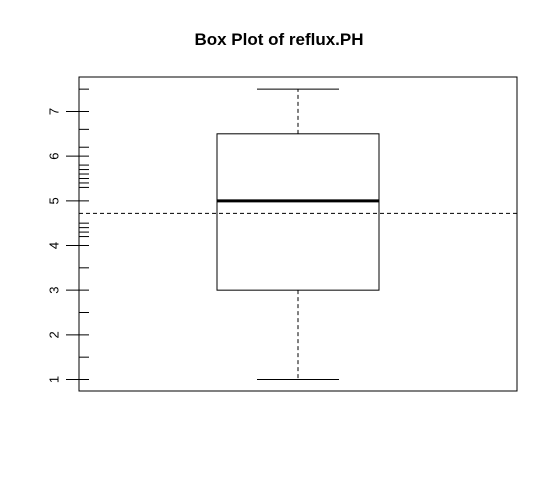 This screenshot has width=558, height=490. I want to click on y-tick-label: 3, so click(54, 290).